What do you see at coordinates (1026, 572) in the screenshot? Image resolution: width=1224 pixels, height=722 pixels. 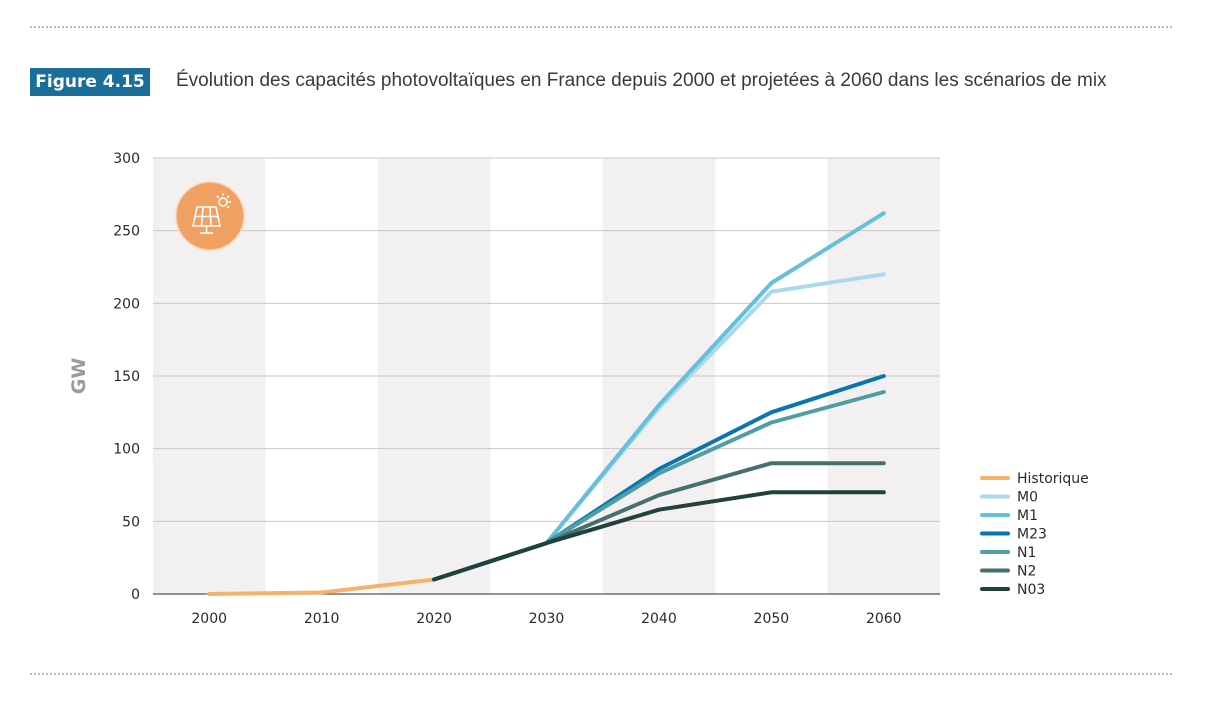 I see `legend-label: N2` at bounding box center [1026, 572].